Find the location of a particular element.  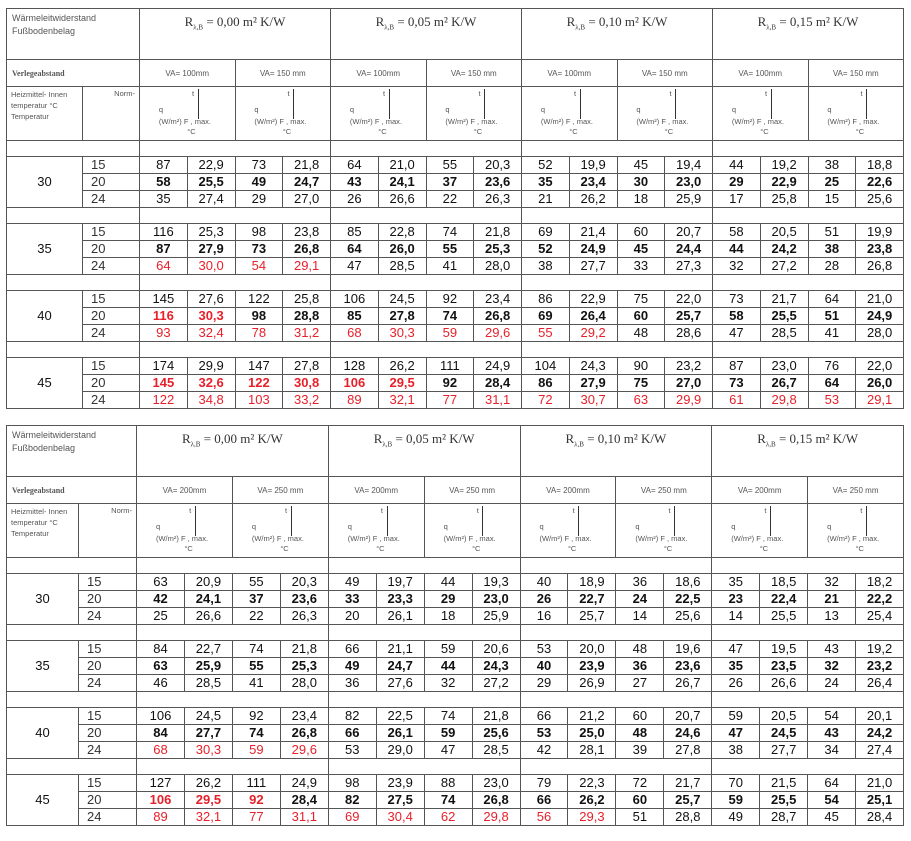

heat-output-cell: 44 is located at coordinates (448, 582).